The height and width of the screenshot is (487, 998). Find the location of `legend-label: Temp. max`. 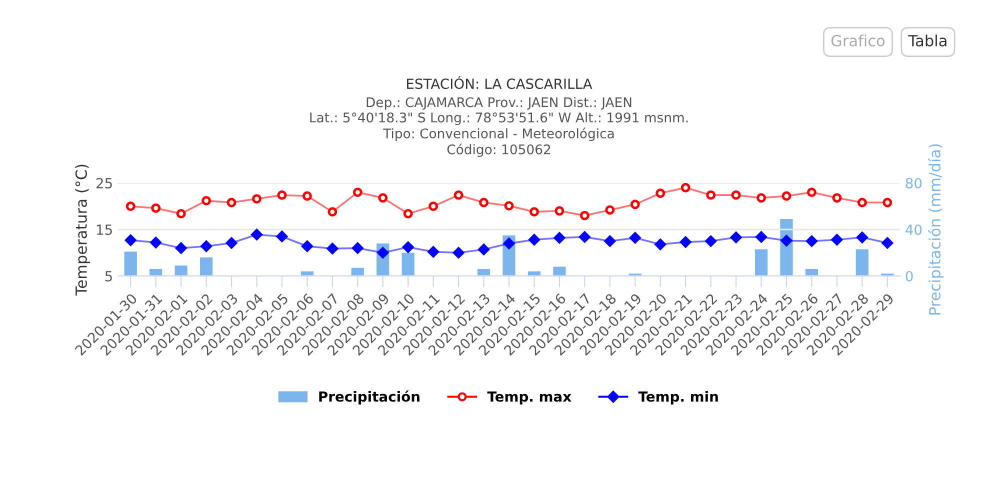

legend-label: Temp. max is located at coordinates (529, 397).